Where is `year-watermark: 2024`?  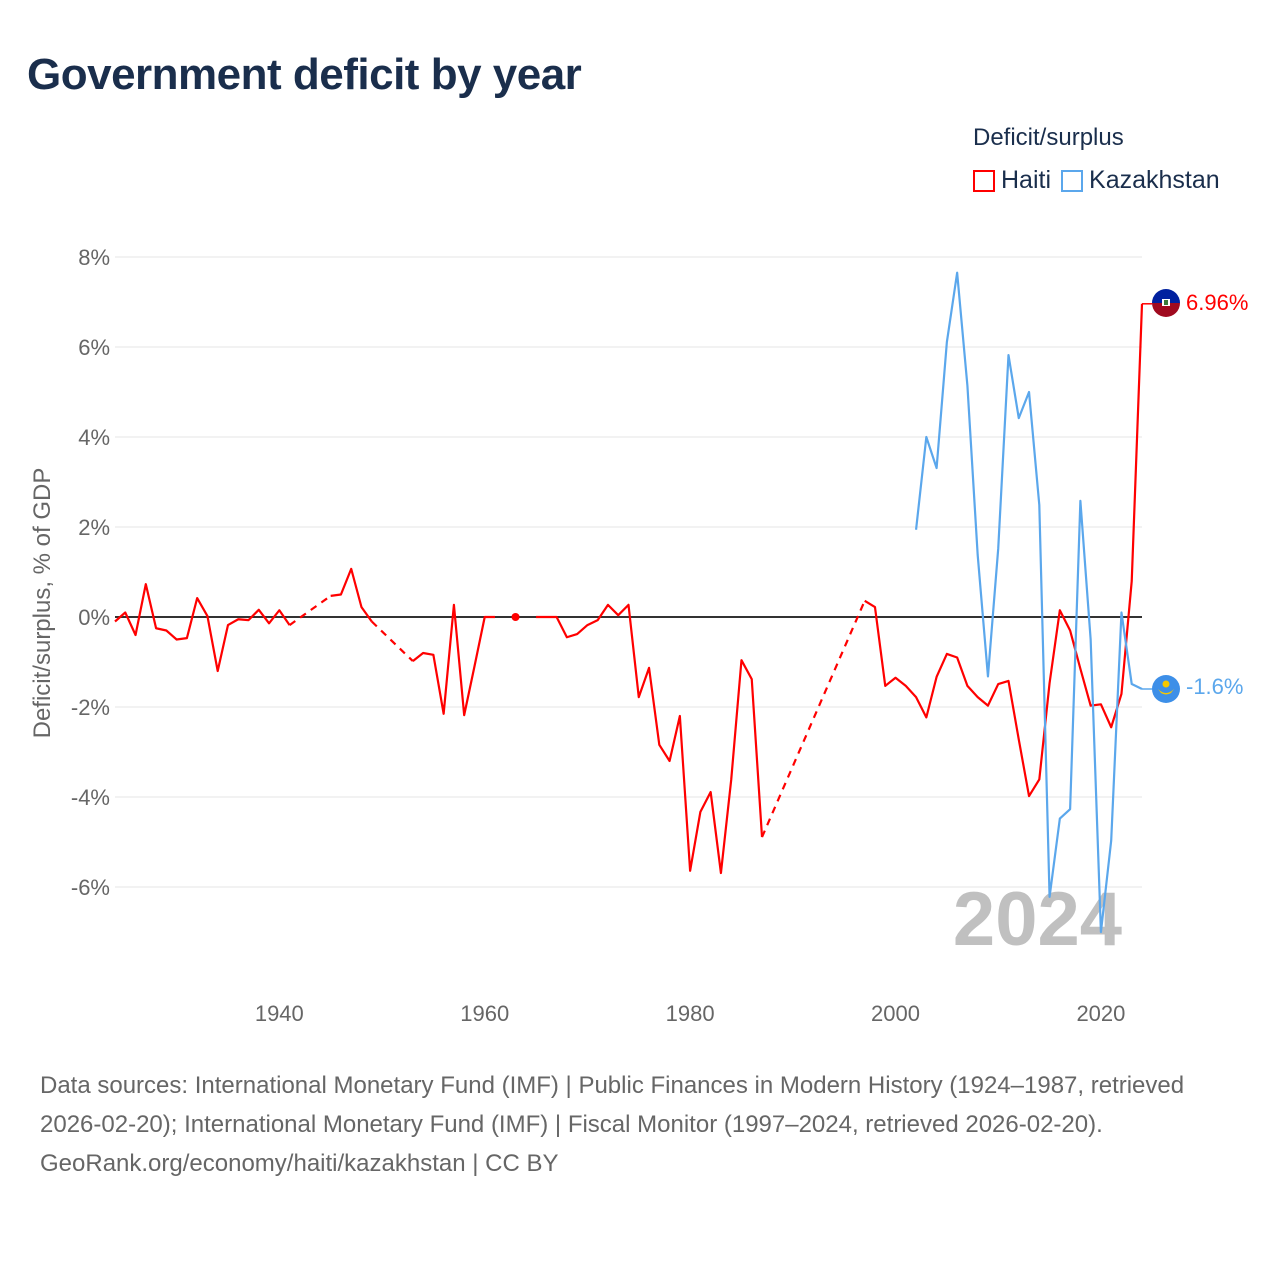 year-watermark: 2024 is located at coordinates (1037, 919).